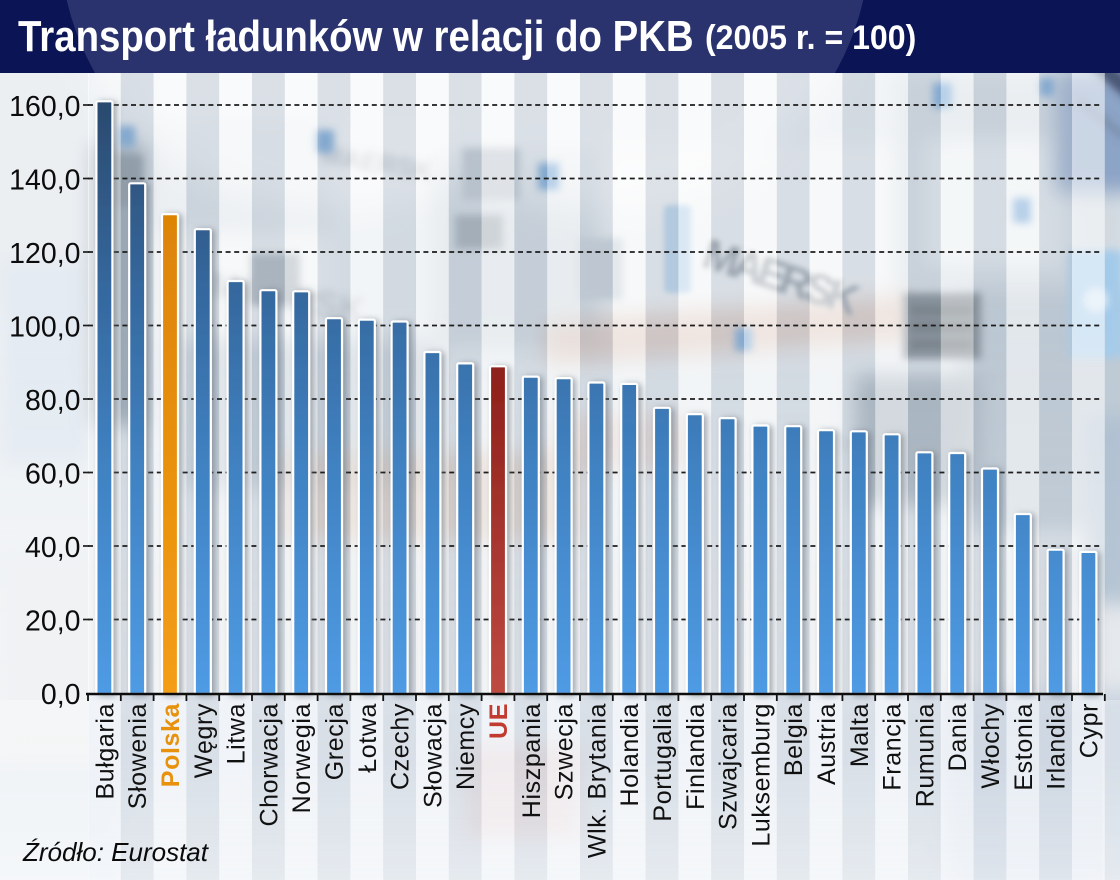  What do you see at coordinates (116, 852) in the screenshot?
I see `svg-text: Źródło: Eurostat` at bounding box center [116, 852].